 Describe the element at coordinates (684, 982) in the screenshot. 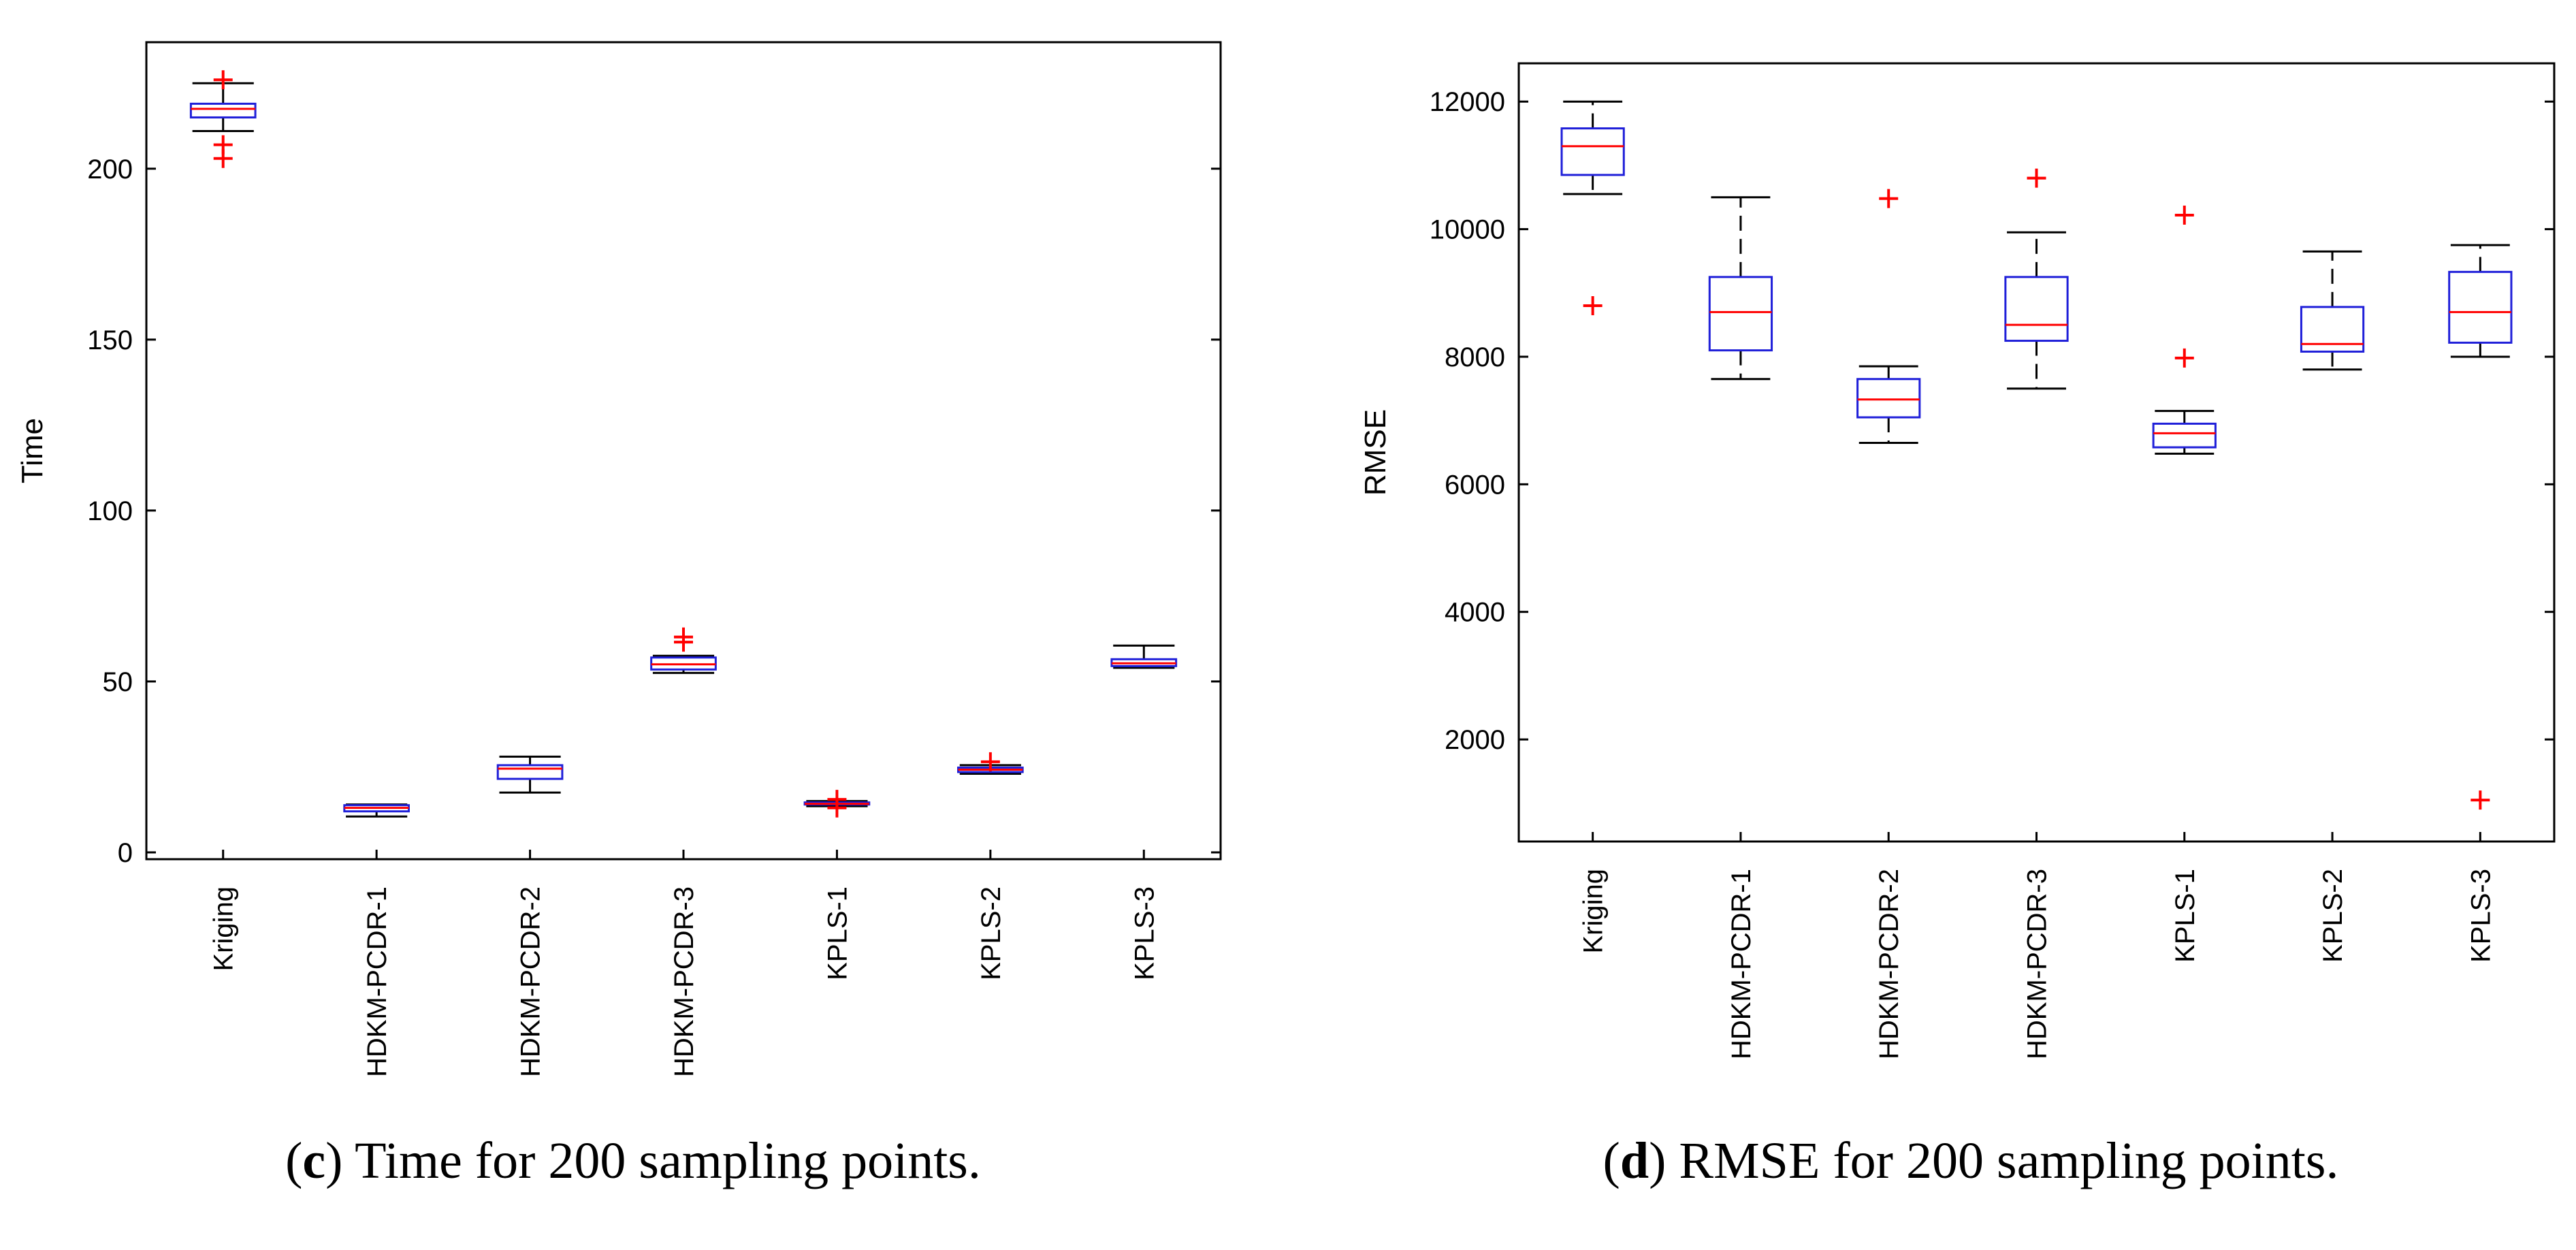

I see `time-xtick-label: HDKM-PCDR-3` at that location.